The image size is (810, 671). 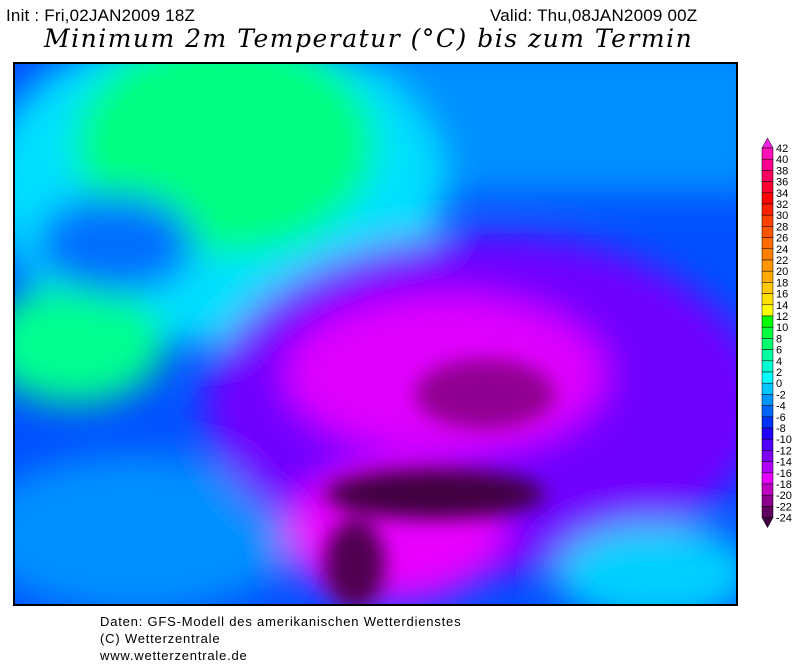 What do you see at coordinates (781, 407) in the screenshot?
I see `colorbar-label: -4` at bounding box center [781, 407].